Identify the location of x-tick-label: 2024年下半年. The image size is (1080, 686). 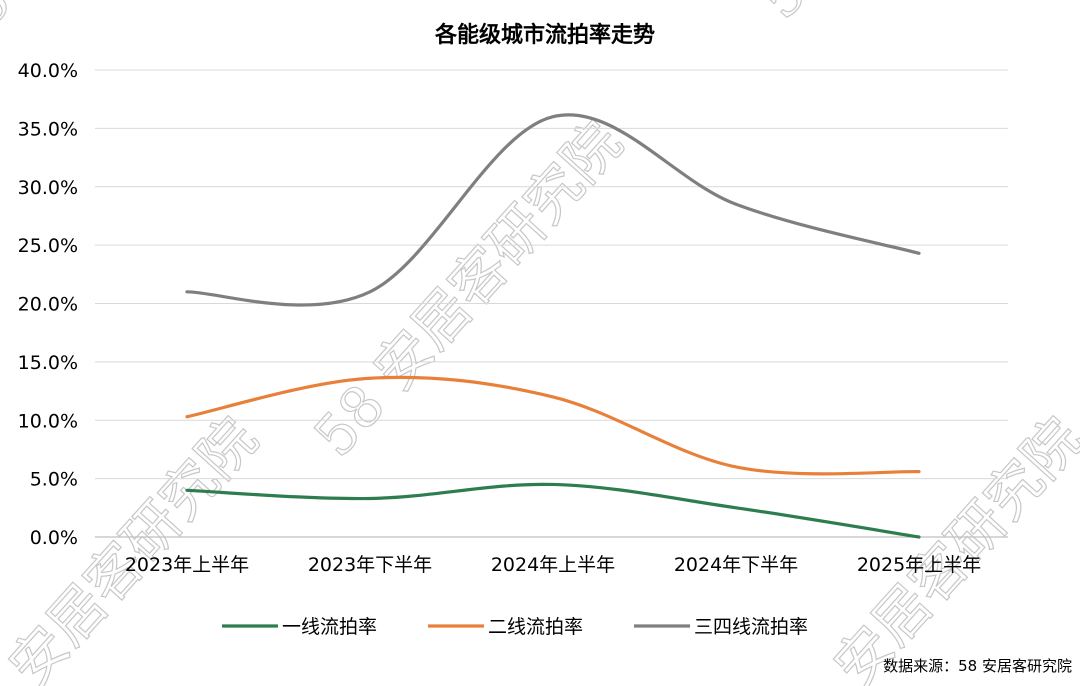
(736, 565).